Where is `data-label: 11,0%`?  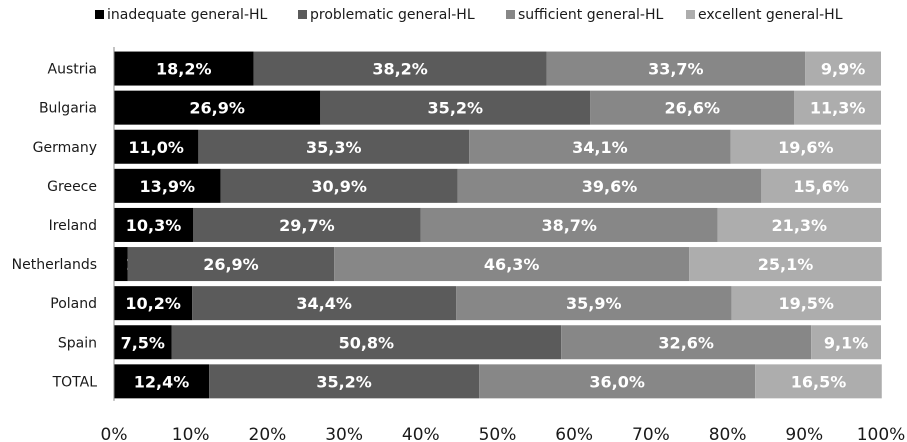 data-label: 11,0% is located at coordinates (156, 147).